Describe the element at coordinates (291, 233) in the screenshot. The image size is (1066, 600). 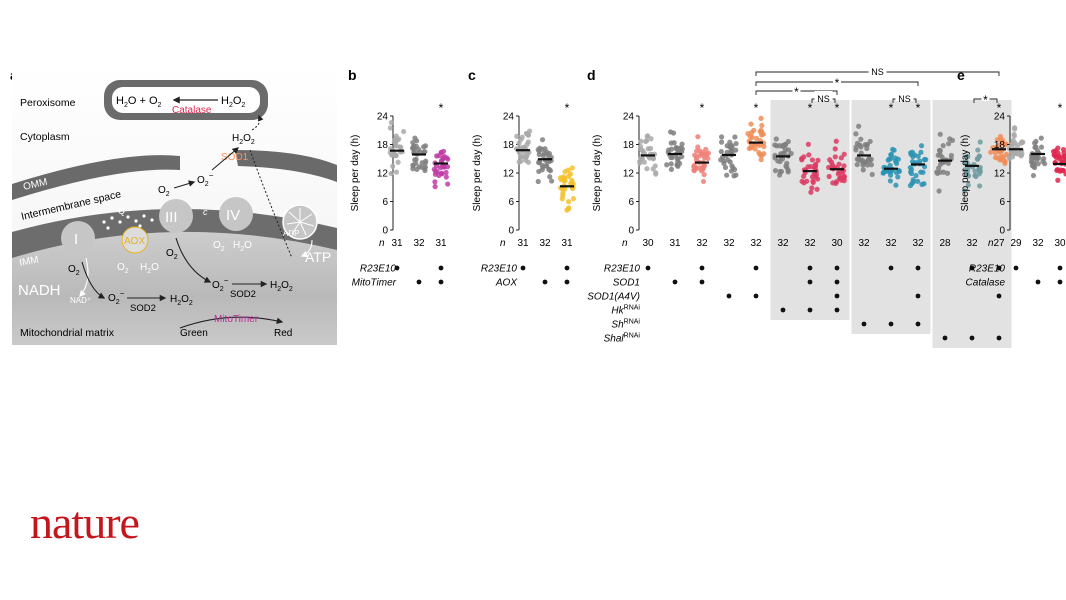
I see `svg-text: ADP` at that location.